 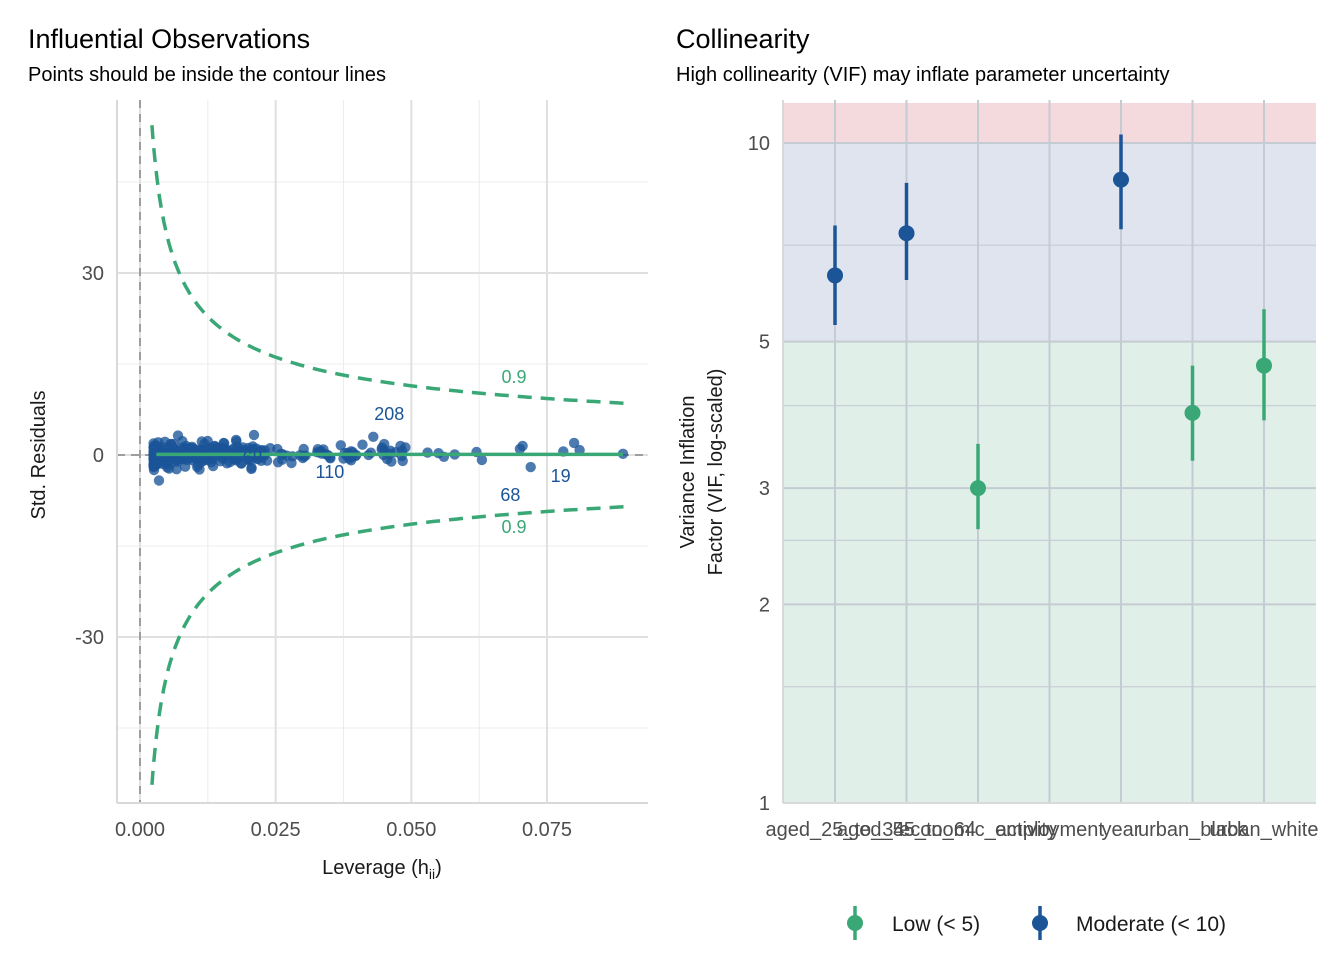 I want to click on left-x-axis-title: Leverage (hii), so click(x=382, y=869).